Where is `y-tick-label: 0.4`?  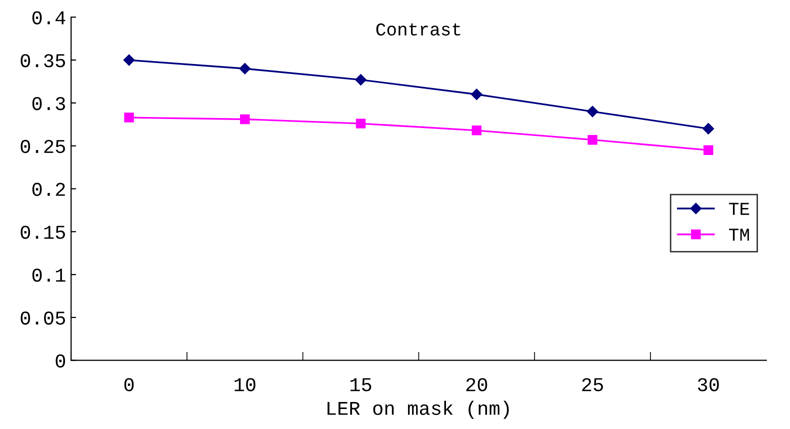 y-tick-label: 0.4 is located at coordinates (49, 17).